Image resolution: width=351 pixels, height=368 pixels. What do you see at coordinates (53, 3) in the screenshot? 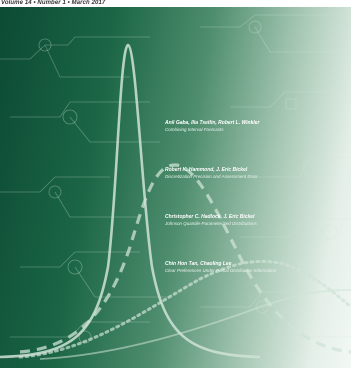
I see `issue-line: Volume 14 • Number 1 • March 2017` at bounding box center [53, 3].